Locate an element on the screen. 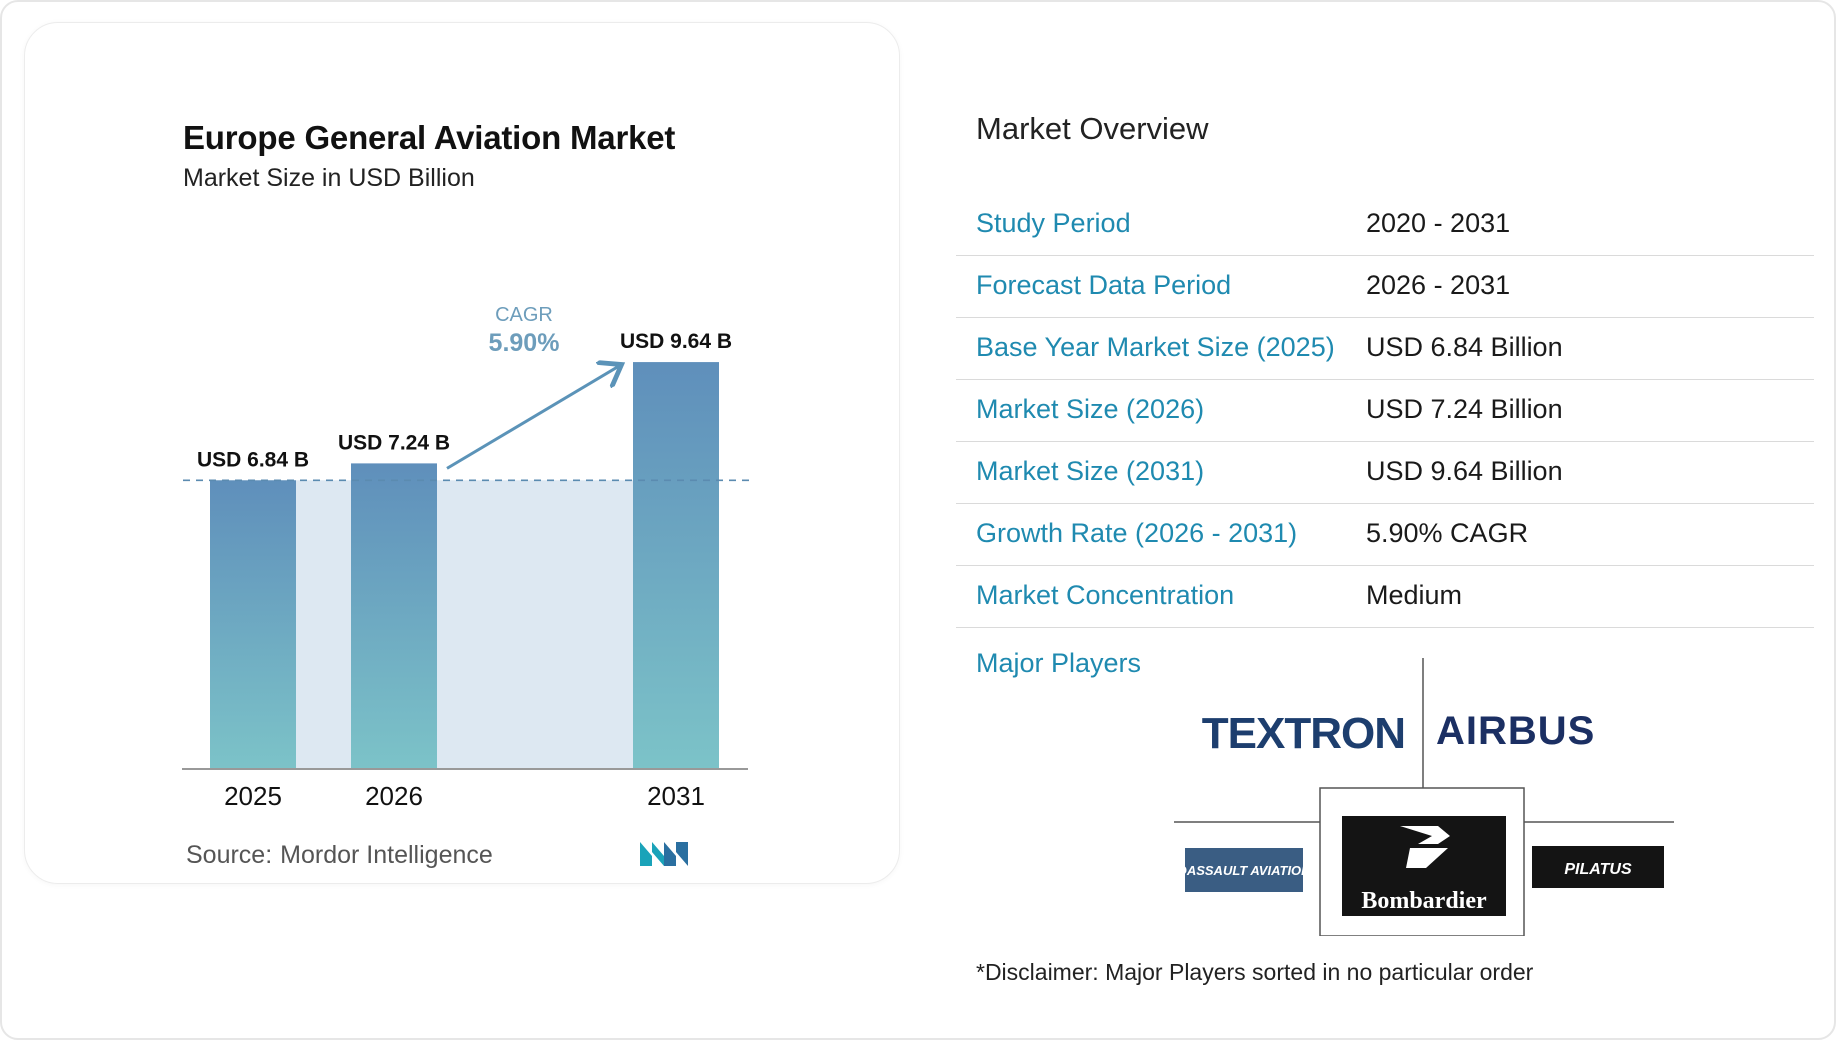  overview-value: 2026 - 2031 is located at coordinates (1438, 285).